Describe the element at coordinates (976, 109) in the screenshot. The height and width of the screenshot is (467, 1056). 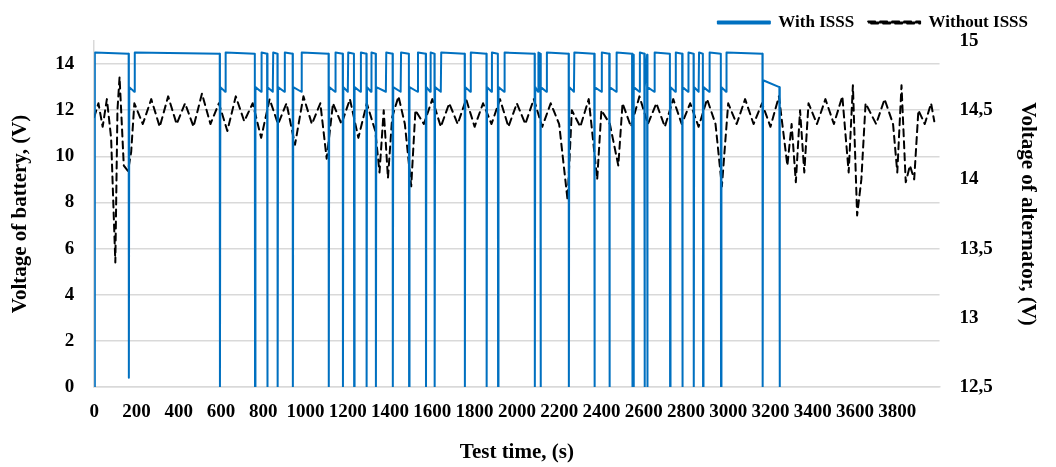
I see `y2-tick-label: 14,5` at that location.